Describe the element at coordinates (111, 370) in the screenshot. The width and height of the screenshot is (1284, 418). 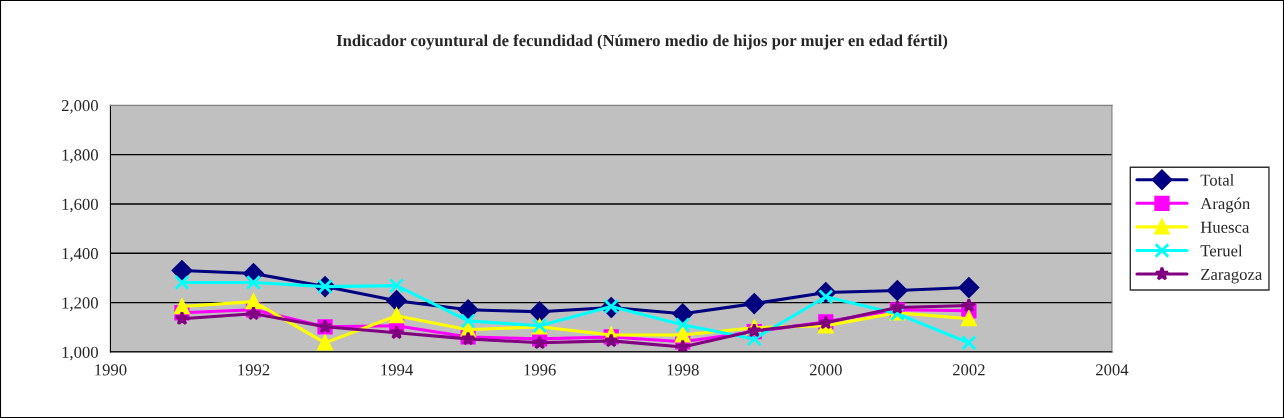
I see `x-tick-label: 1990` at that location.